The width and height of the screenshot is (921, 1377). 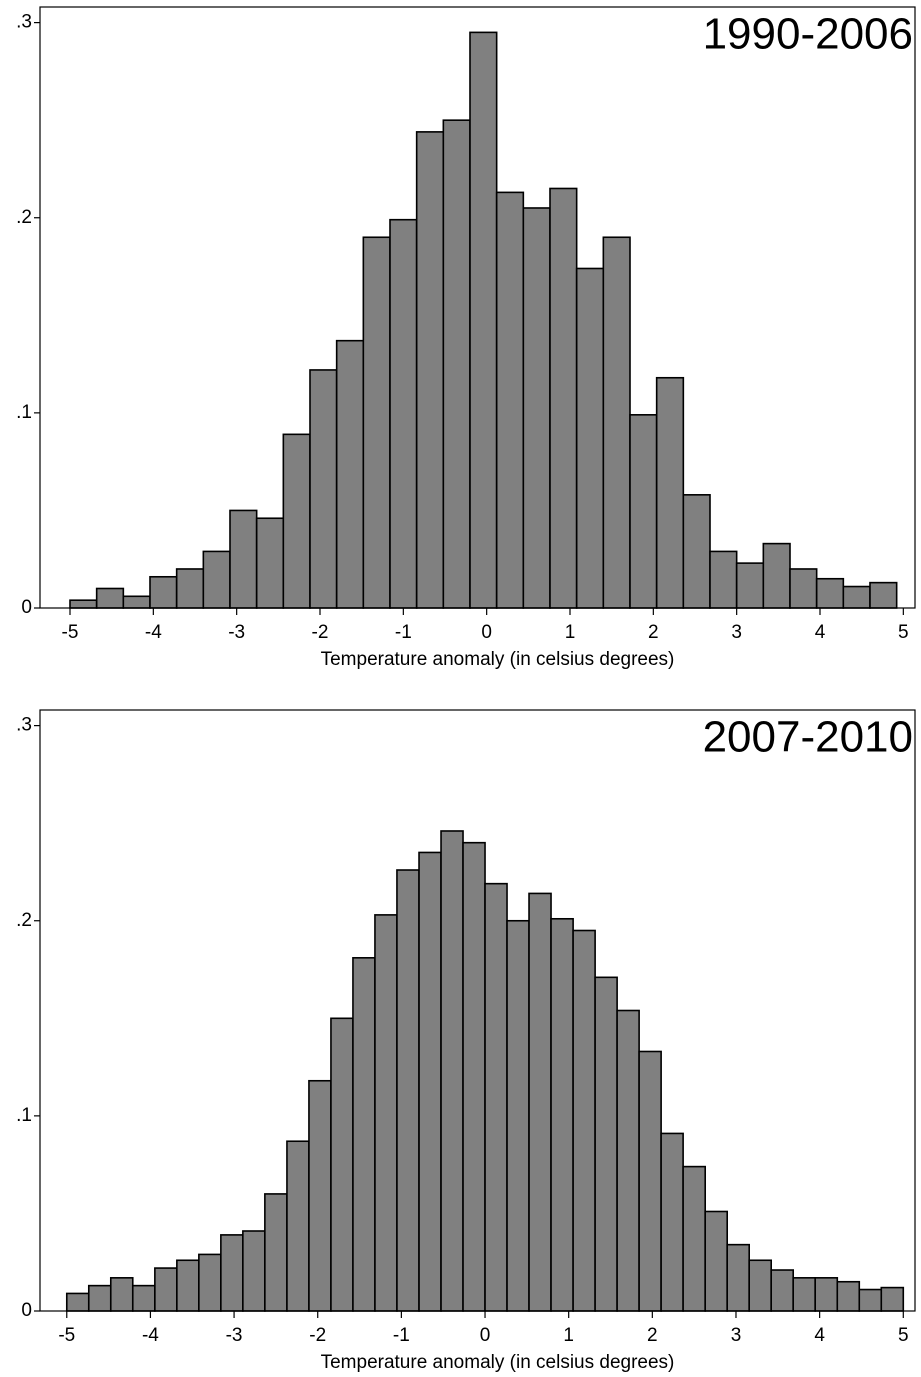 I want to click on chart-title: 2007-2010, so click(x=808, y=737).